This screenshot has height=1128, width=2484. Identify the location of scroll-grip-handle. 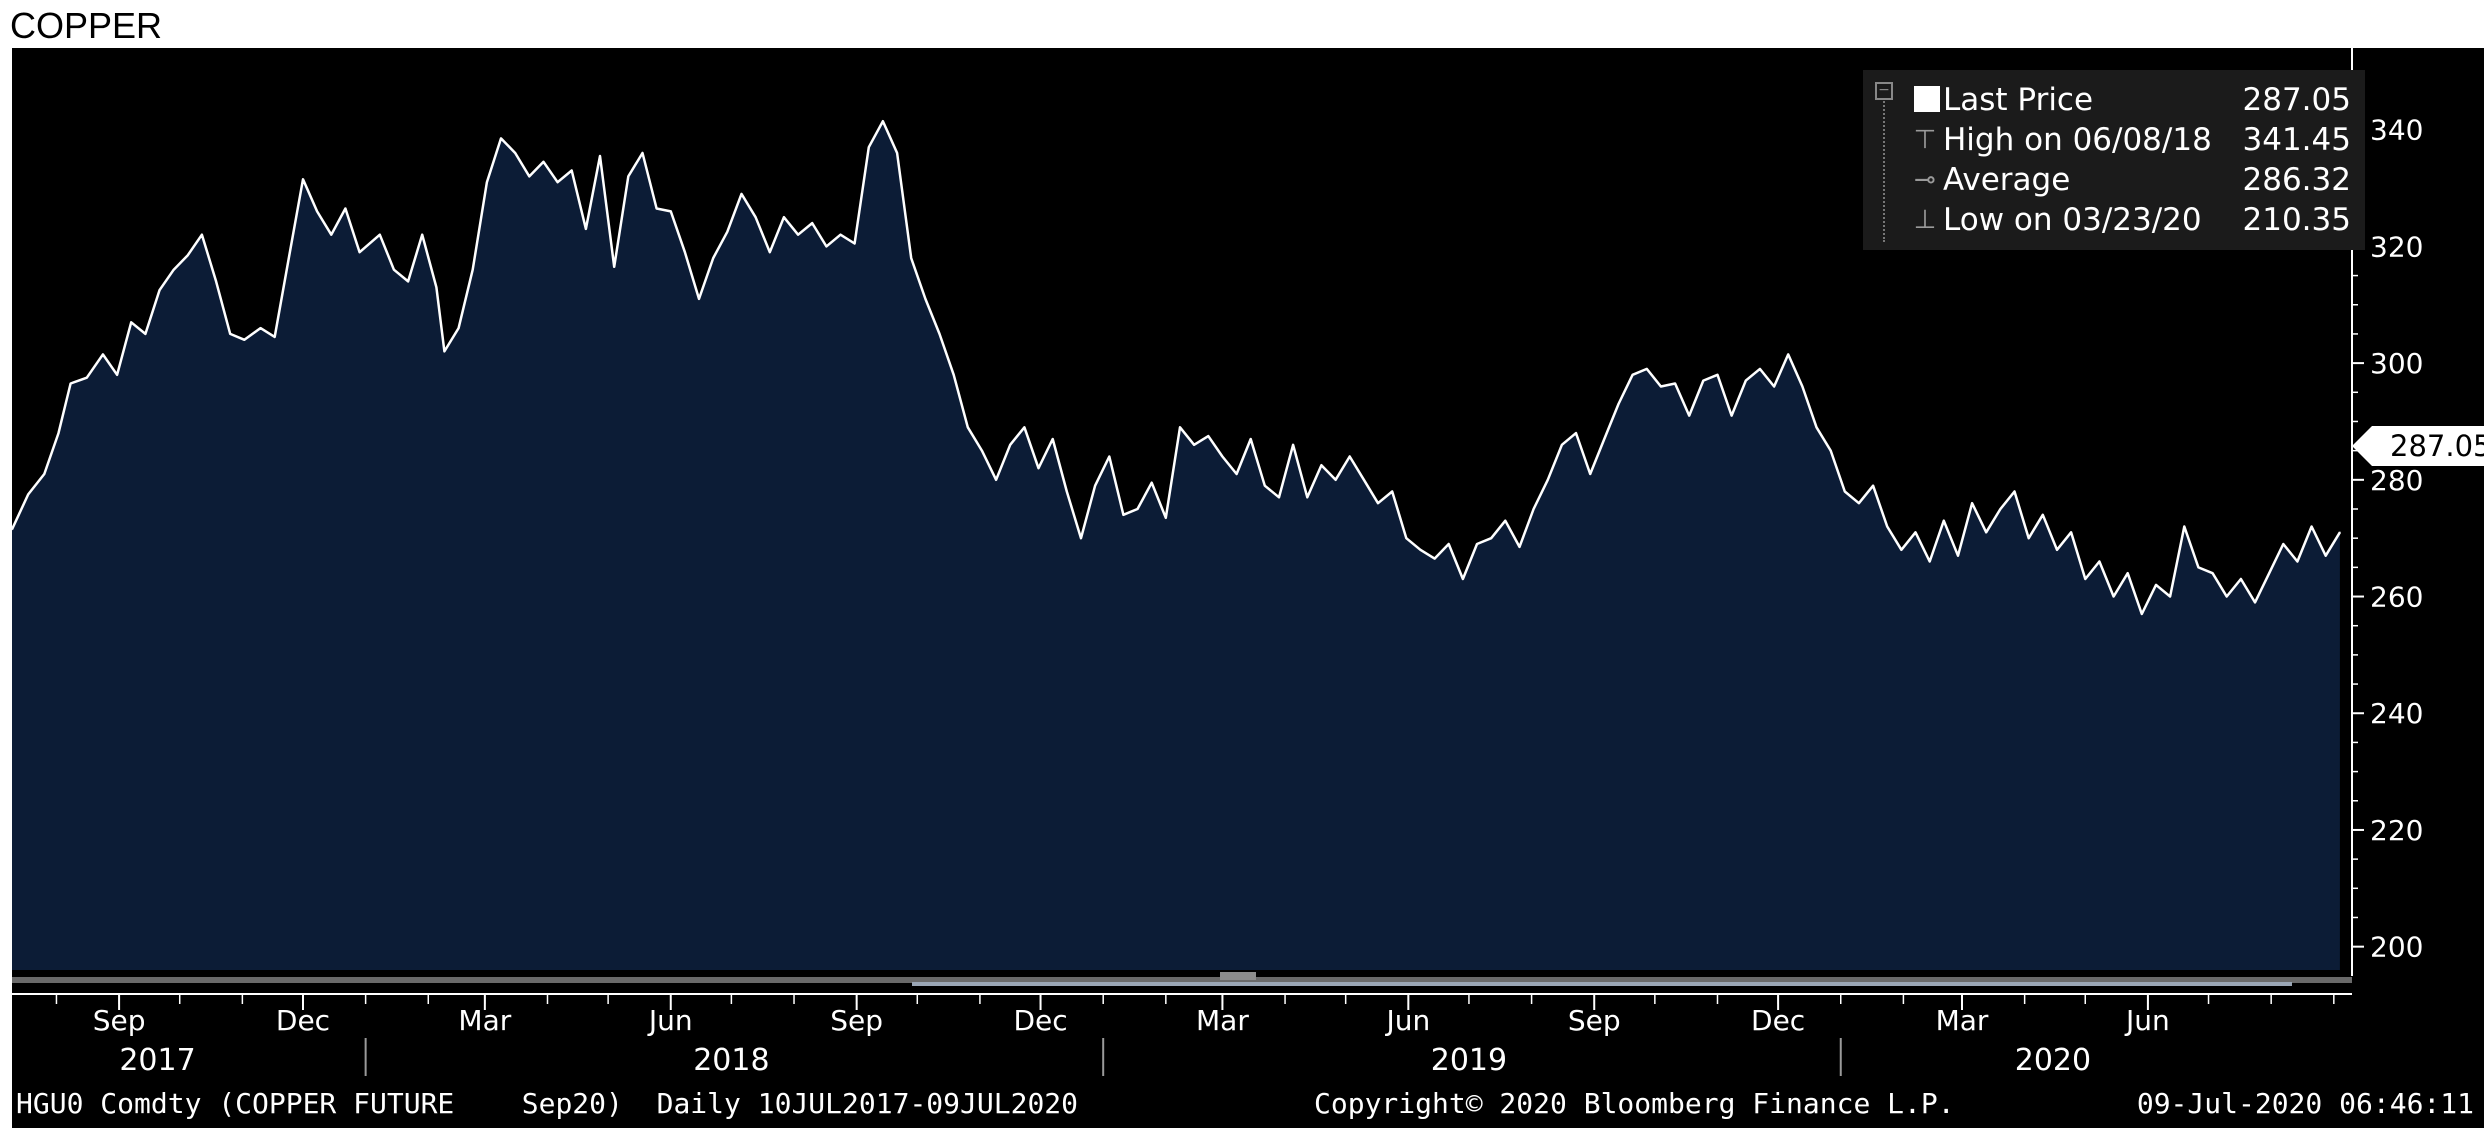
(1238, 976).